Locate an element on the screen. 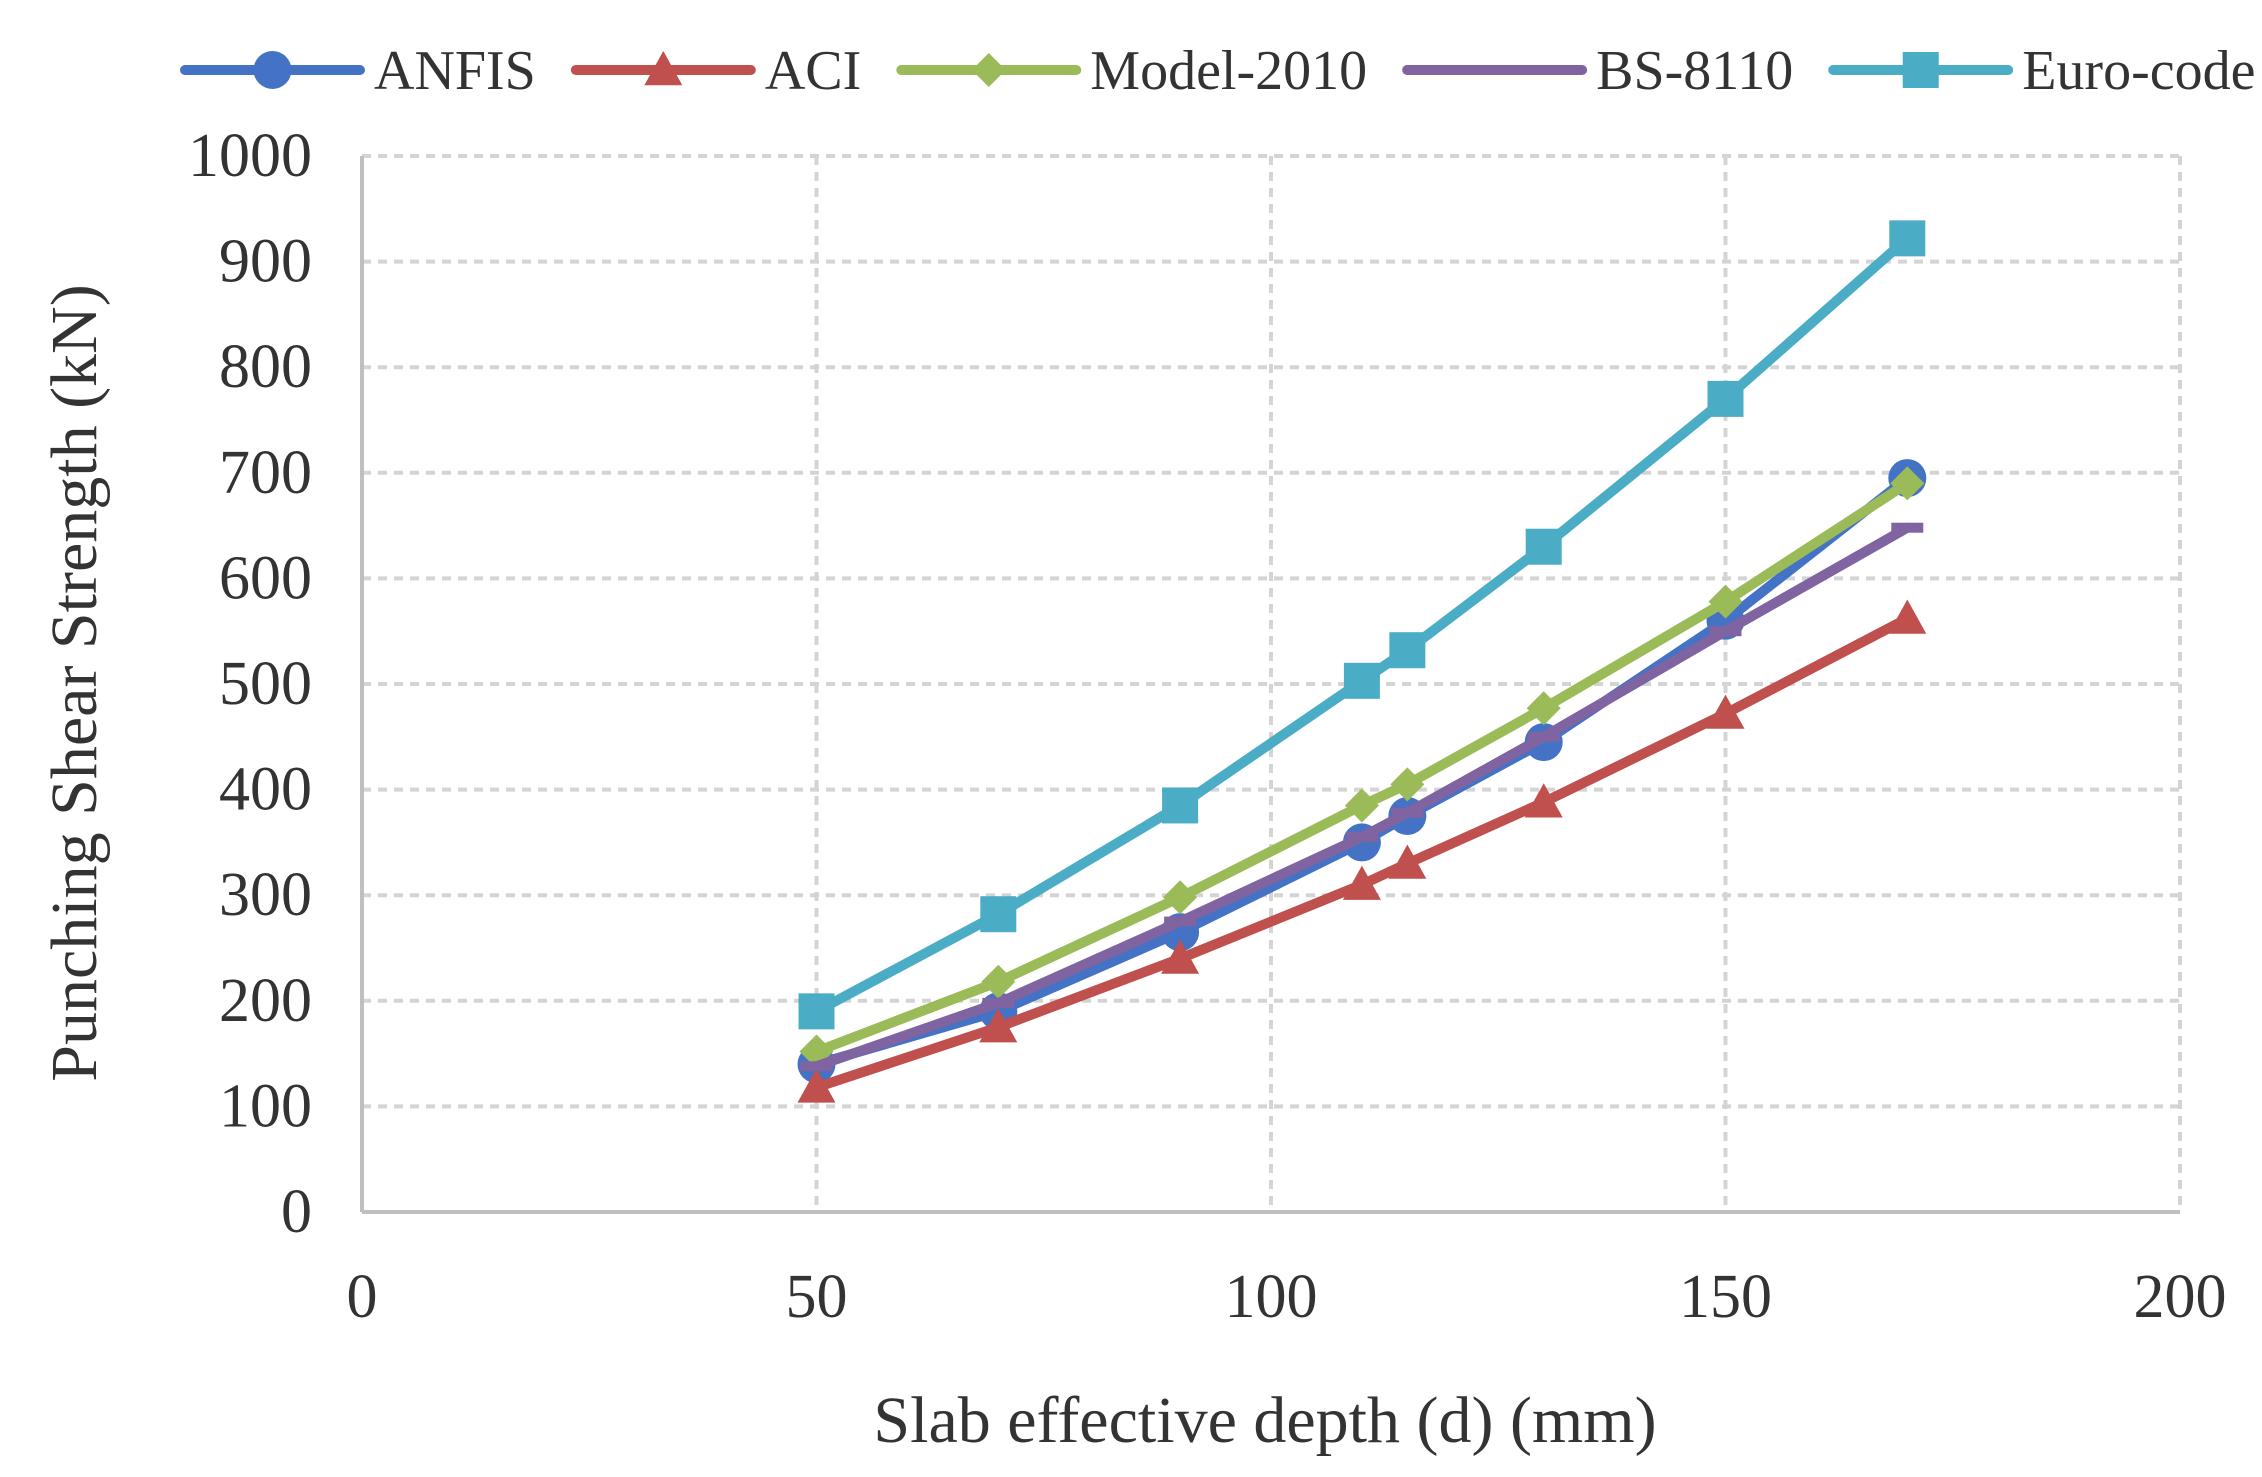 The image size is (2262, 1477). y-tick-label: 0 is located at coordinates (296, 1212).